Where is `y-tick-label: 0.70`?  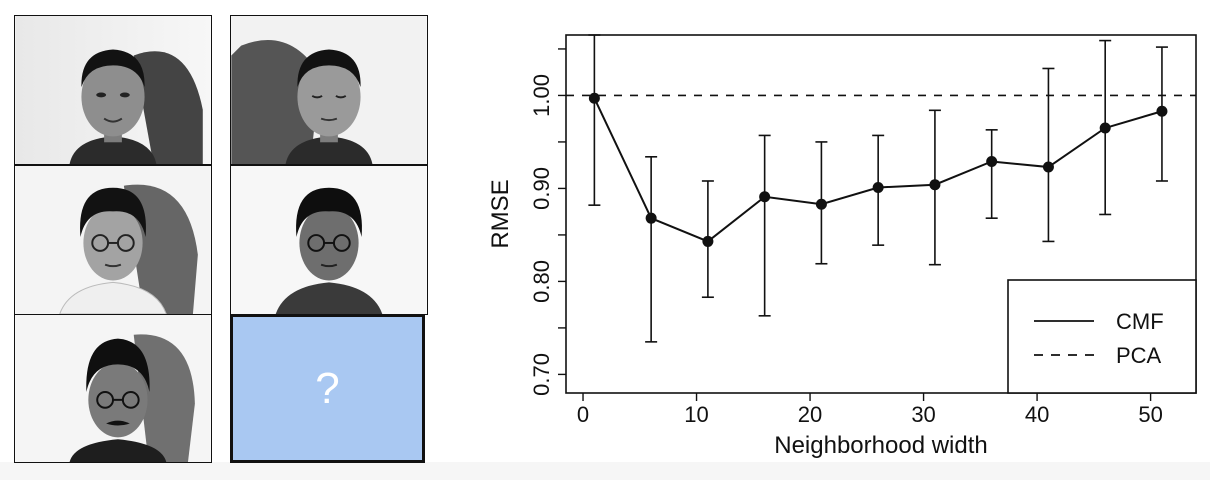
y-tick-label: 0.70 is located at coordinates (541, 374).